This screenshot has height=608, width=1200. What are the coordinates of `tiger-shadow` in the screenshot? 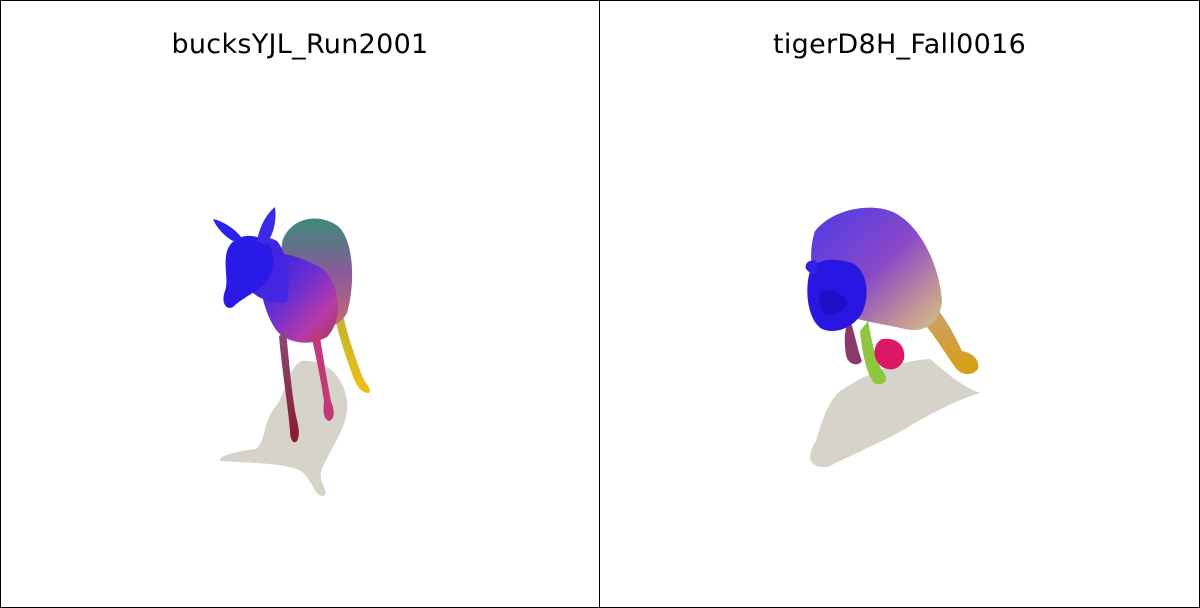 It's located at (895, 413).